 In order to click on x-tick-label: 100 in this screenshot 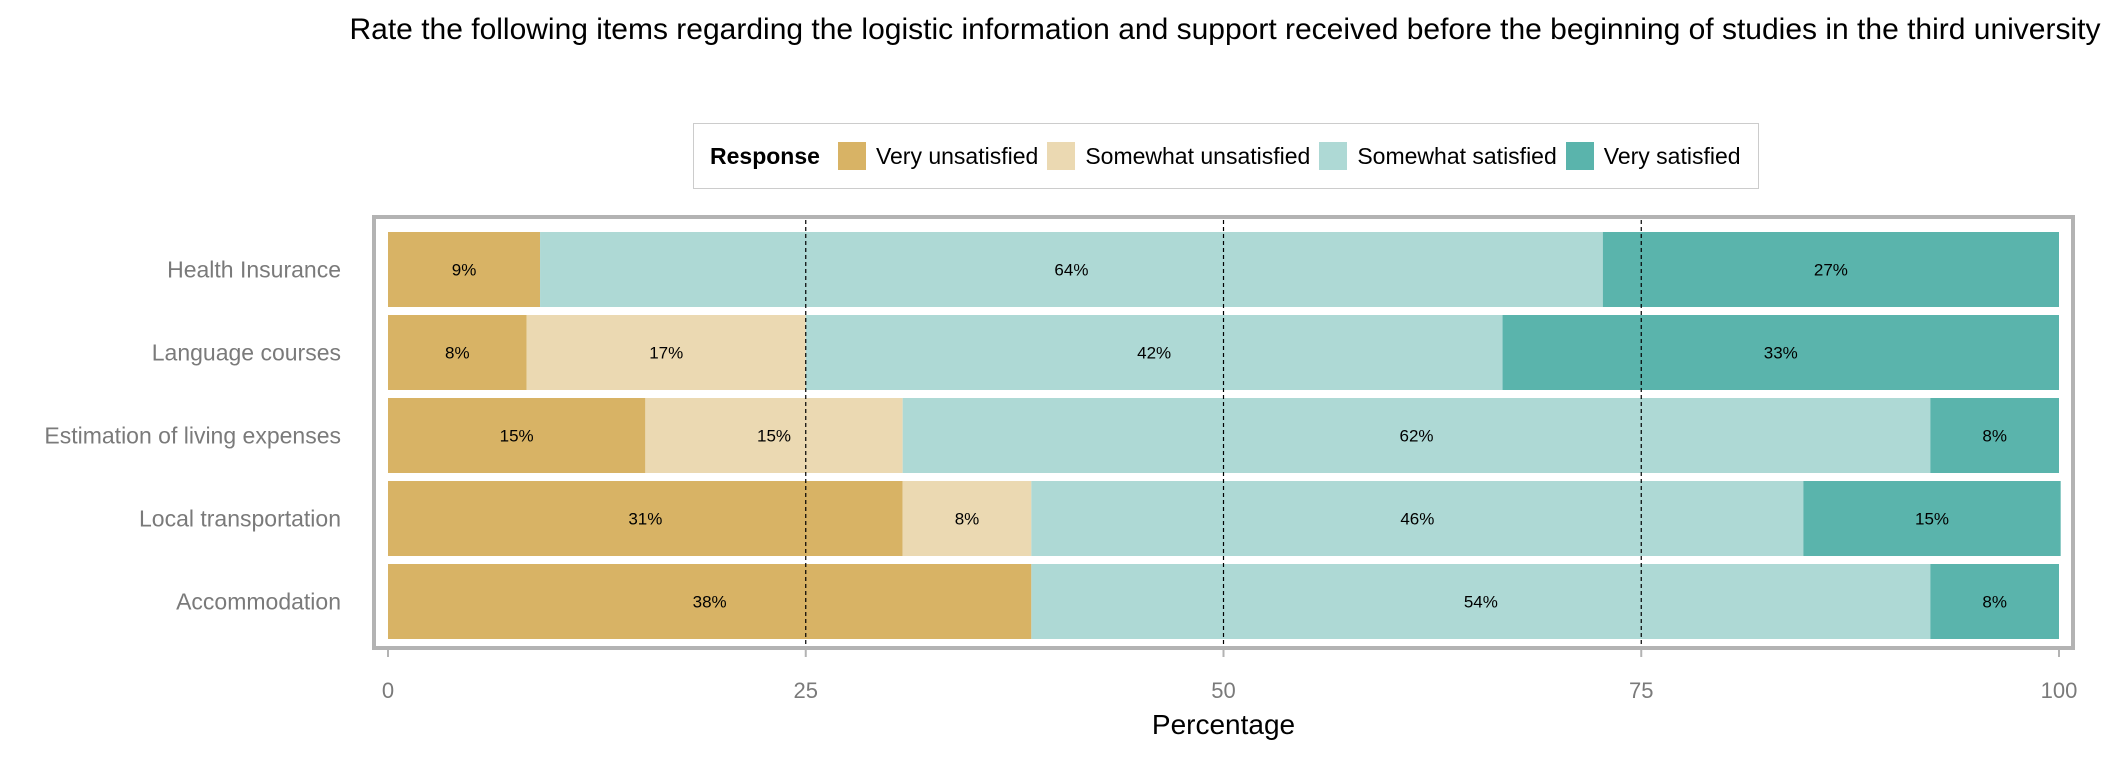, I will do `click(2059, 690)`.